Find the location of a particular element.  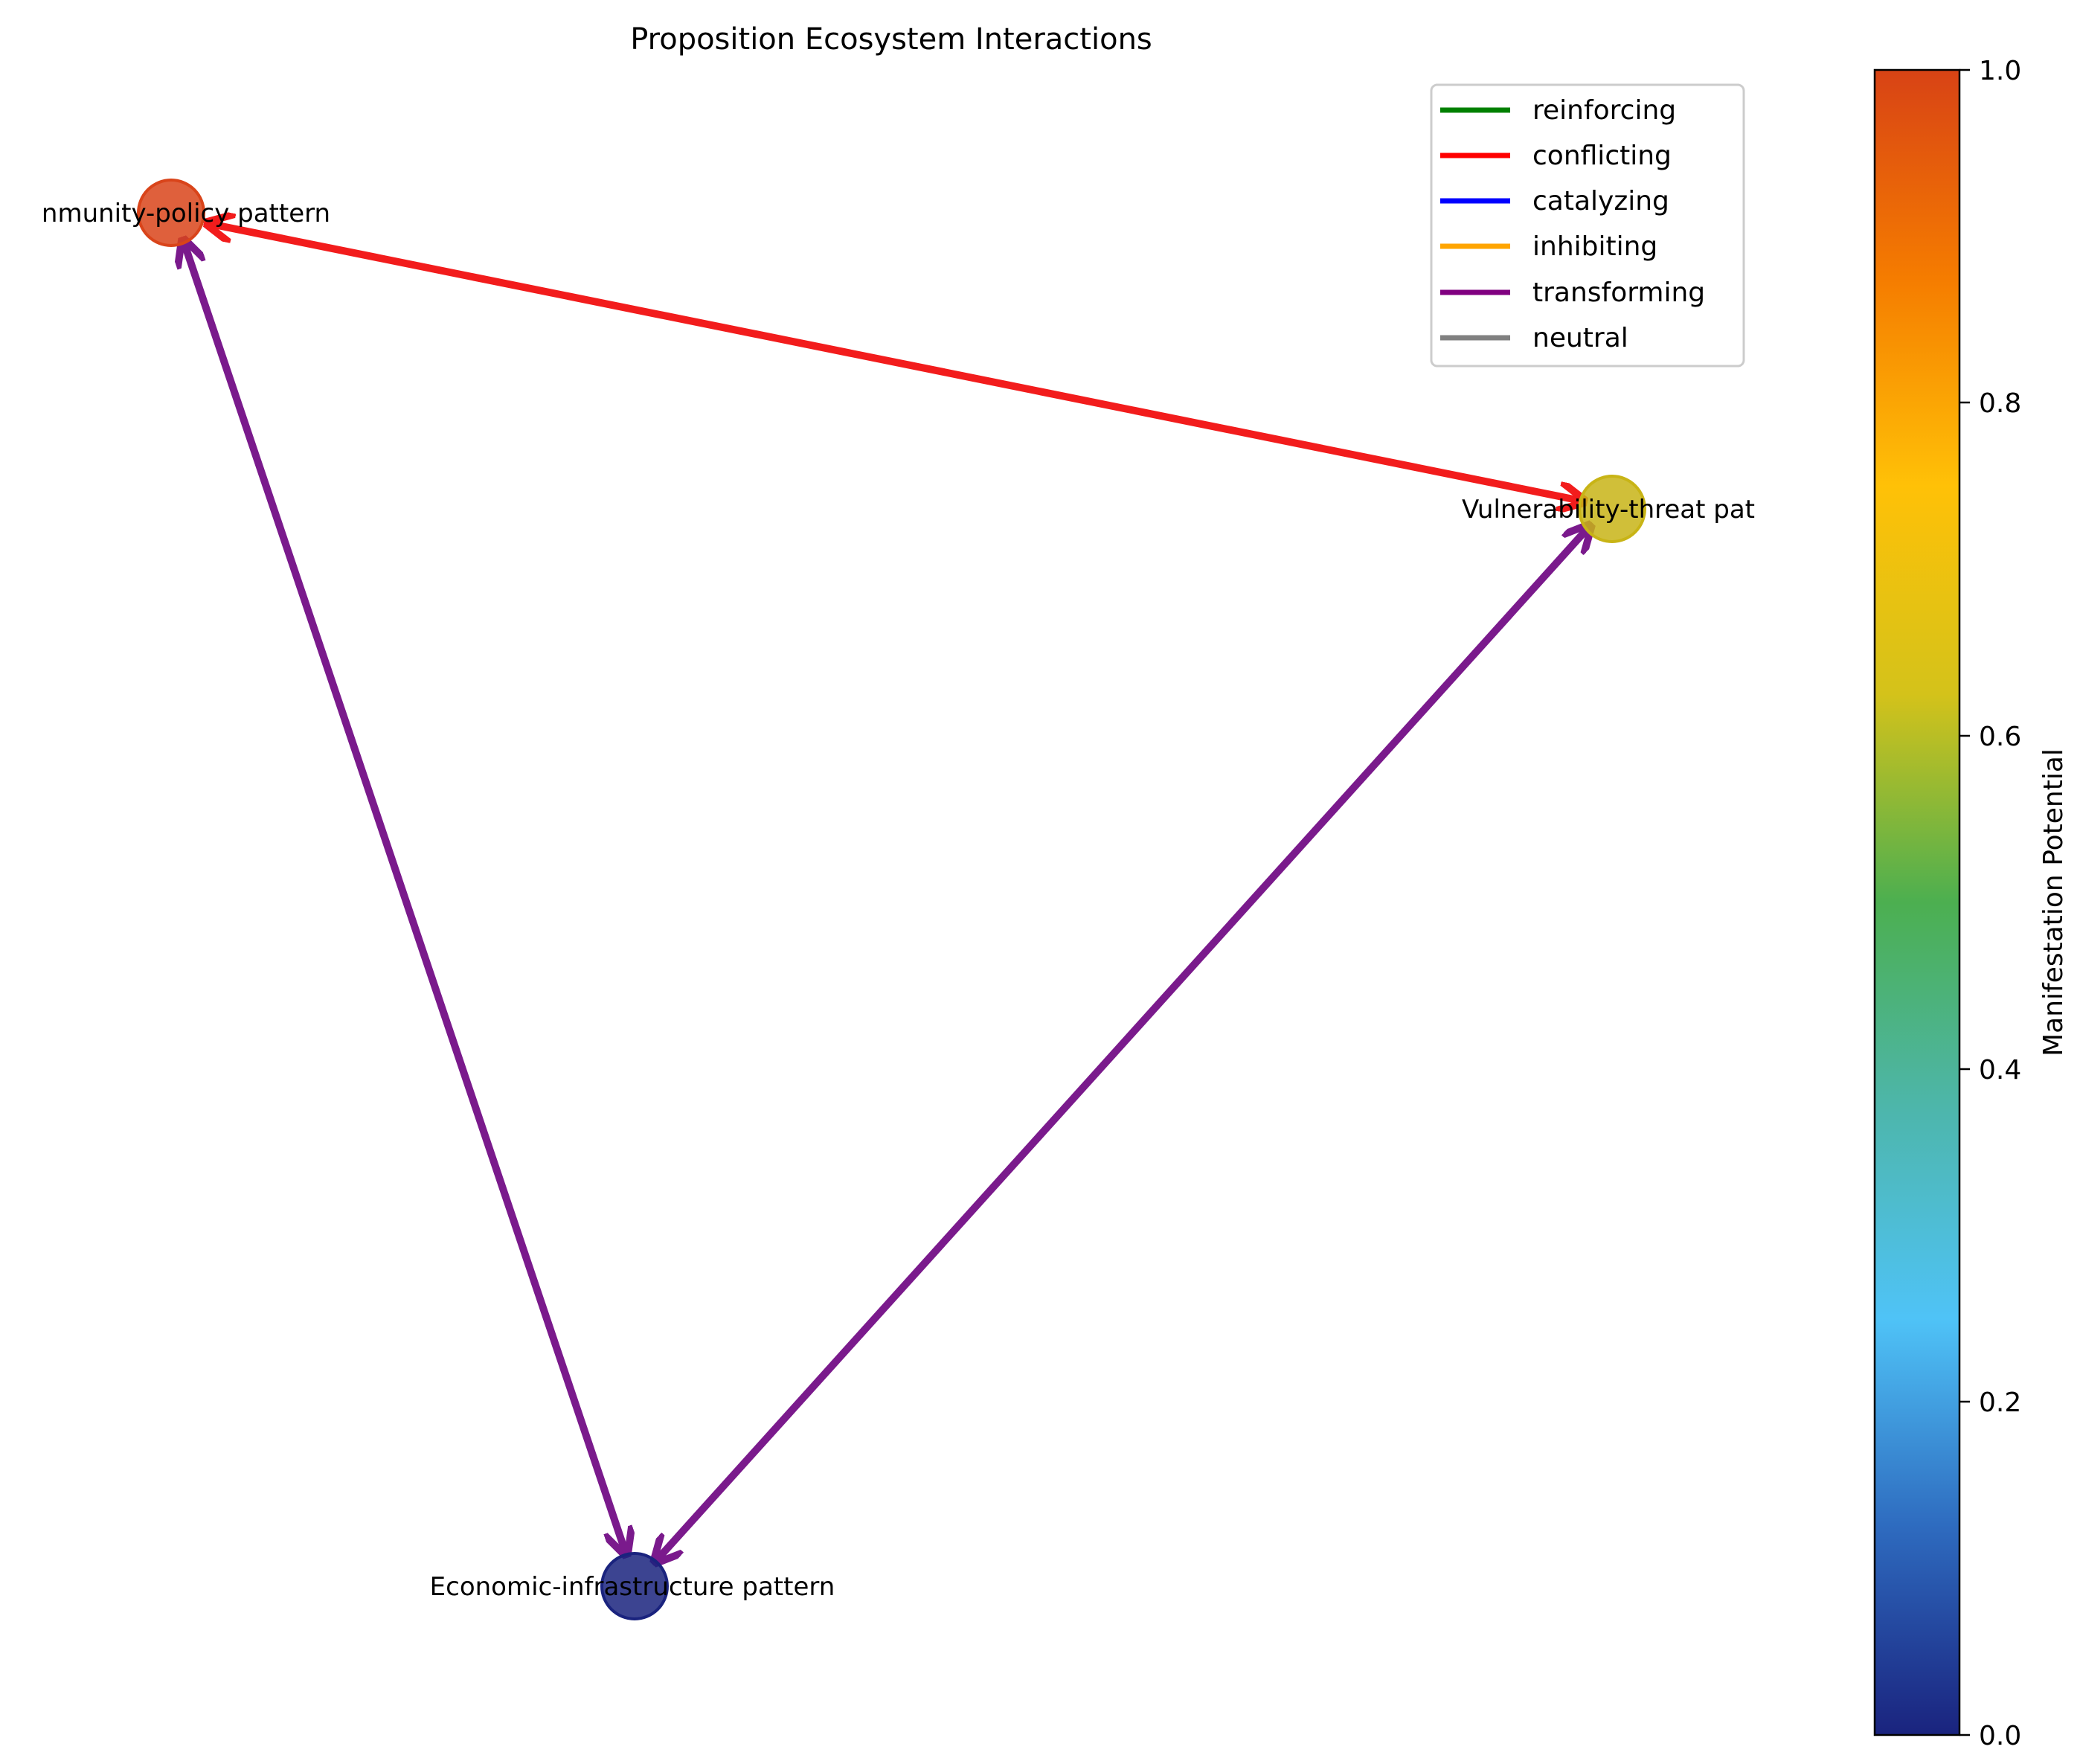

colorbar-tick-label: 1.0 is located at coordinates (2000, 71).